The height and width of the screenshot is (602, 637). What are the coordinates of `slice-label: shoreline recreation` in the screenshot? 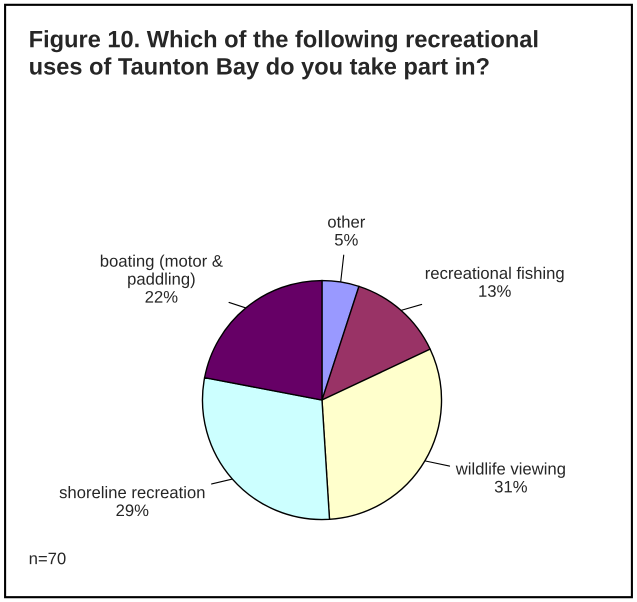 It's located at (132, 492).